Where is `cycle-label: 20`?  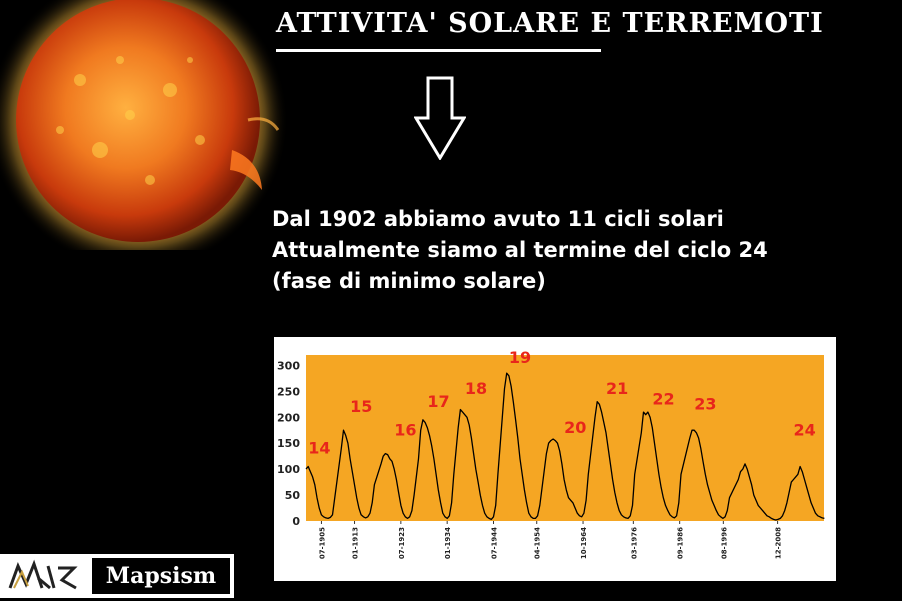
cycle-label: 20 is located at coordinates (575, 427).